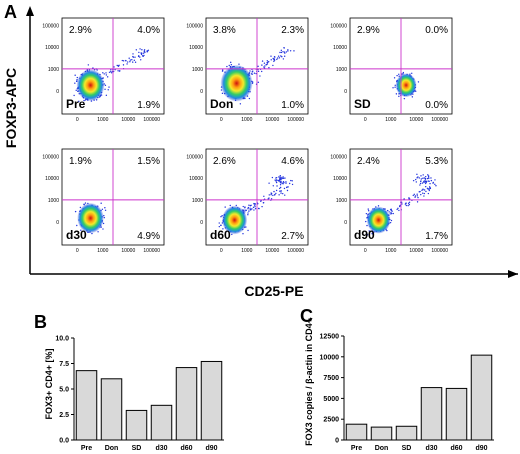 The width and height of the screenshot is (520, 454). What do you see at coordinates (273, 291) in the screenshot?
I see `panel-a-x-axis-label: CD25-PE` at bounding box center [273, 291].